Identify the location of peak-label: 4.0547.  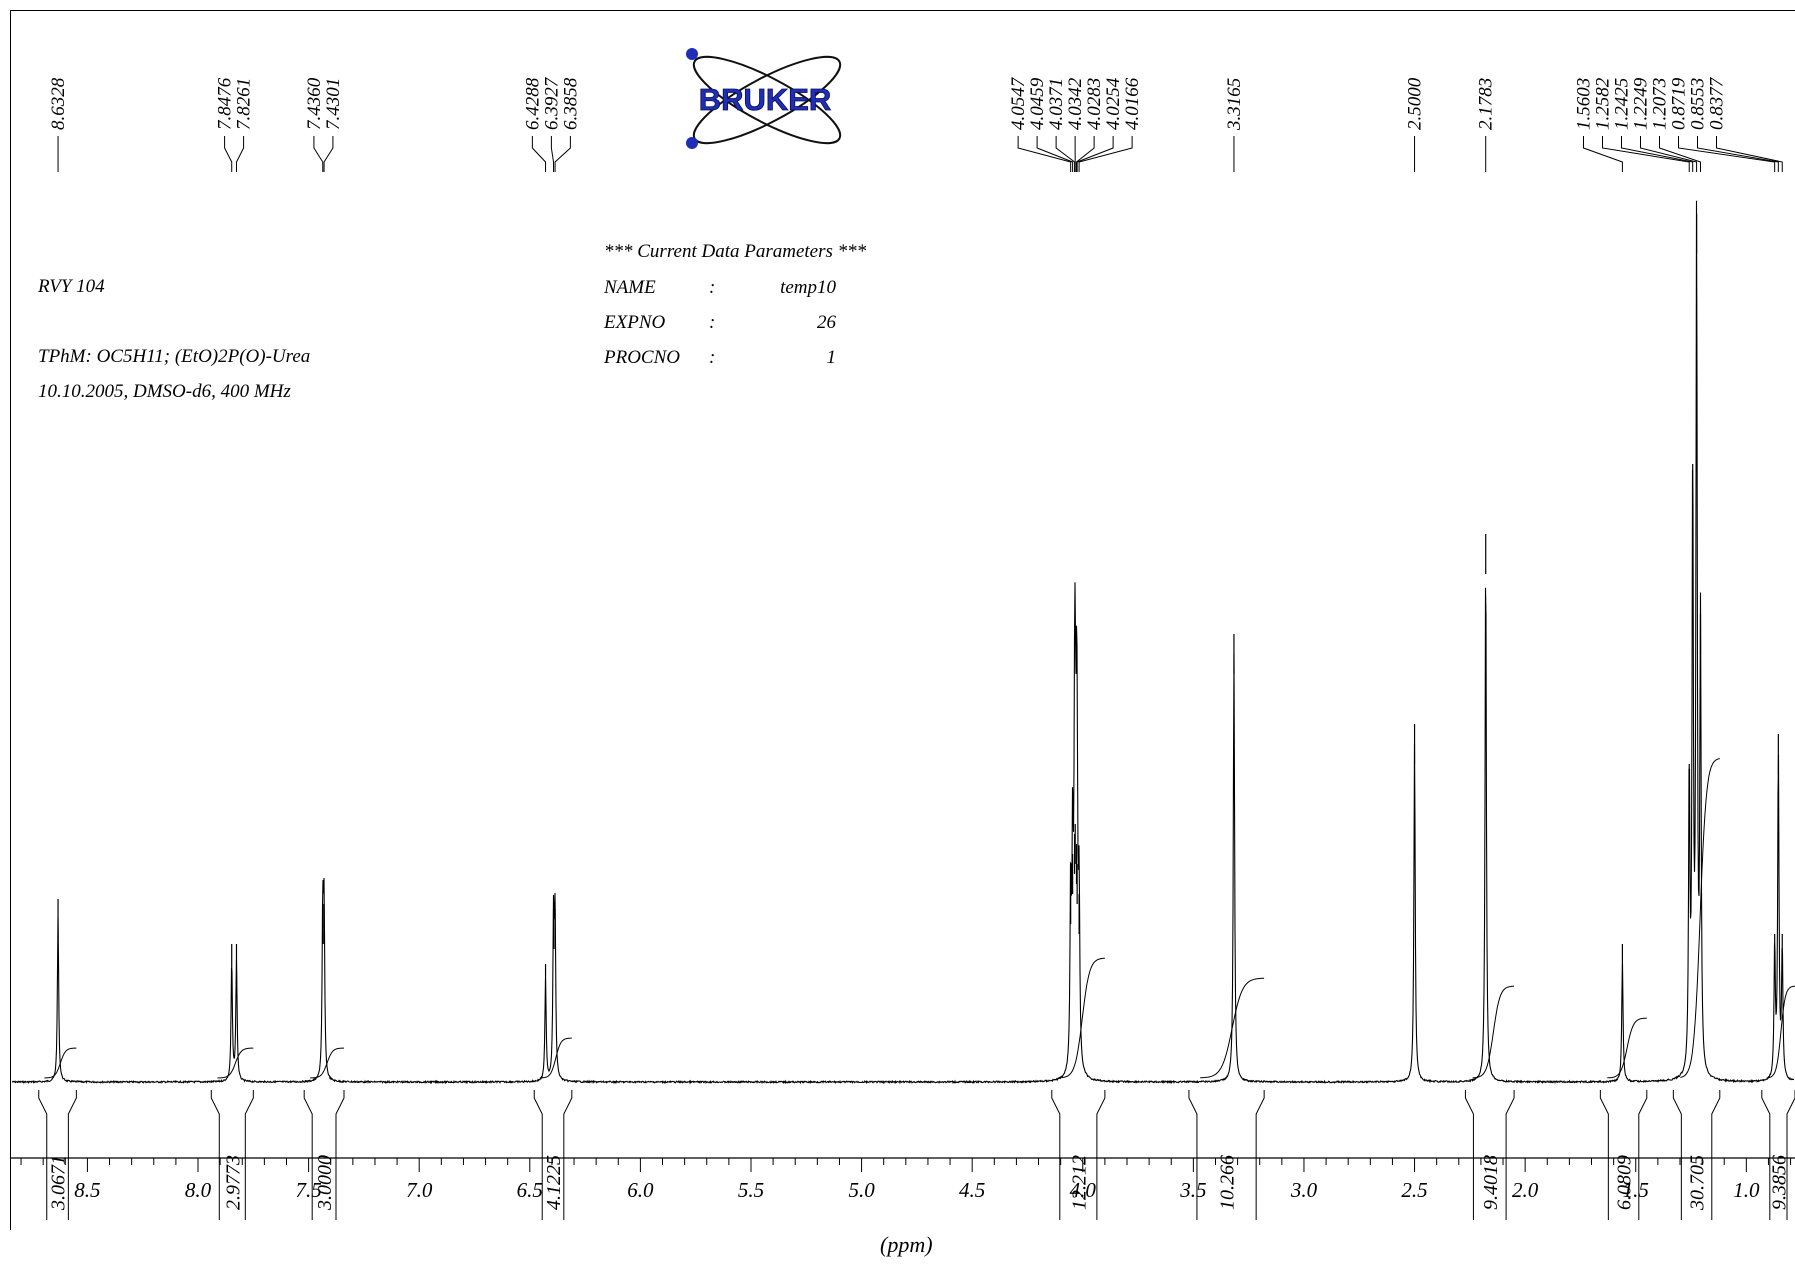
(1018, 103).